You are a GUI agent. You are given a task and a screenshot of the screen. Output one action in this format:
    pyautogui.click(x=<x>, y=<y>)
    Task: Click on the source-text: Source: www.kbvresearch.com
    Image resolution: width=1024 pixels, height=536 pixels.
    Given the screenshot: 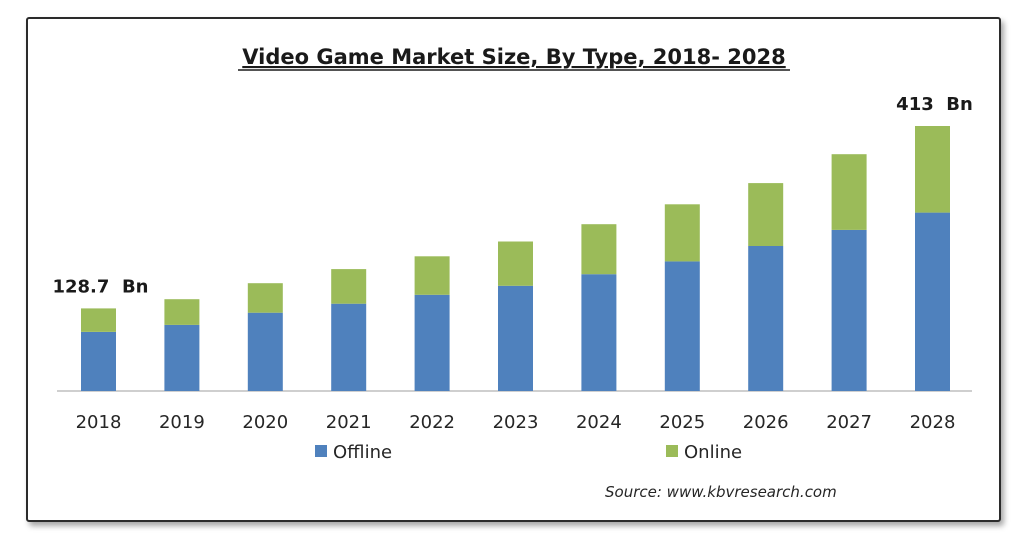 What is the action you would take?
    pyautogui.click(x=721, y=492)
    